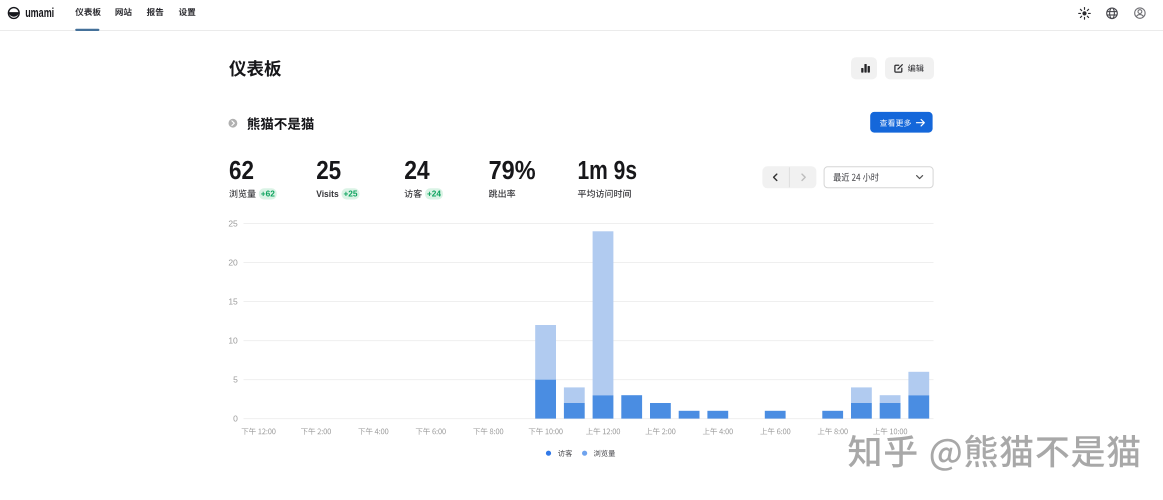 This screenshot has width=1163, height=500. I want to click on svg-text: Visits, so click(327, 194).